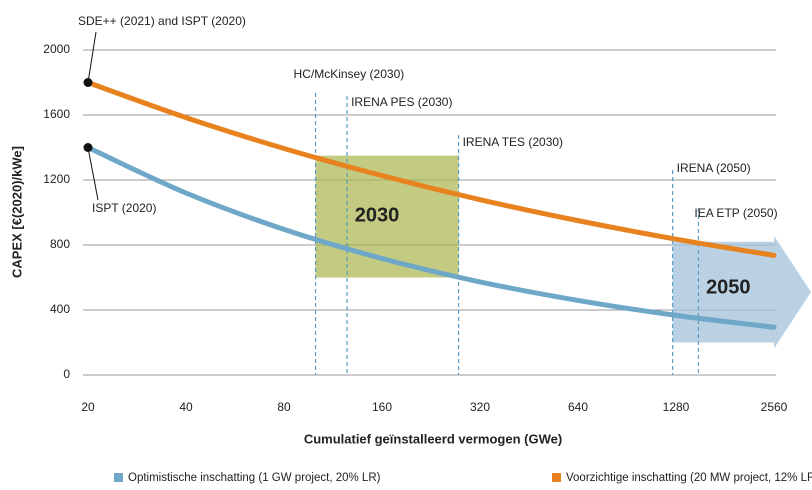 The image size is (812, 490). What do you see at coordinates (433, 438) in the screenshot?
I see `x-axis-label: Cumulatief geïnstalleerd vermogen (GWe)` at bounding box center [433, 438].